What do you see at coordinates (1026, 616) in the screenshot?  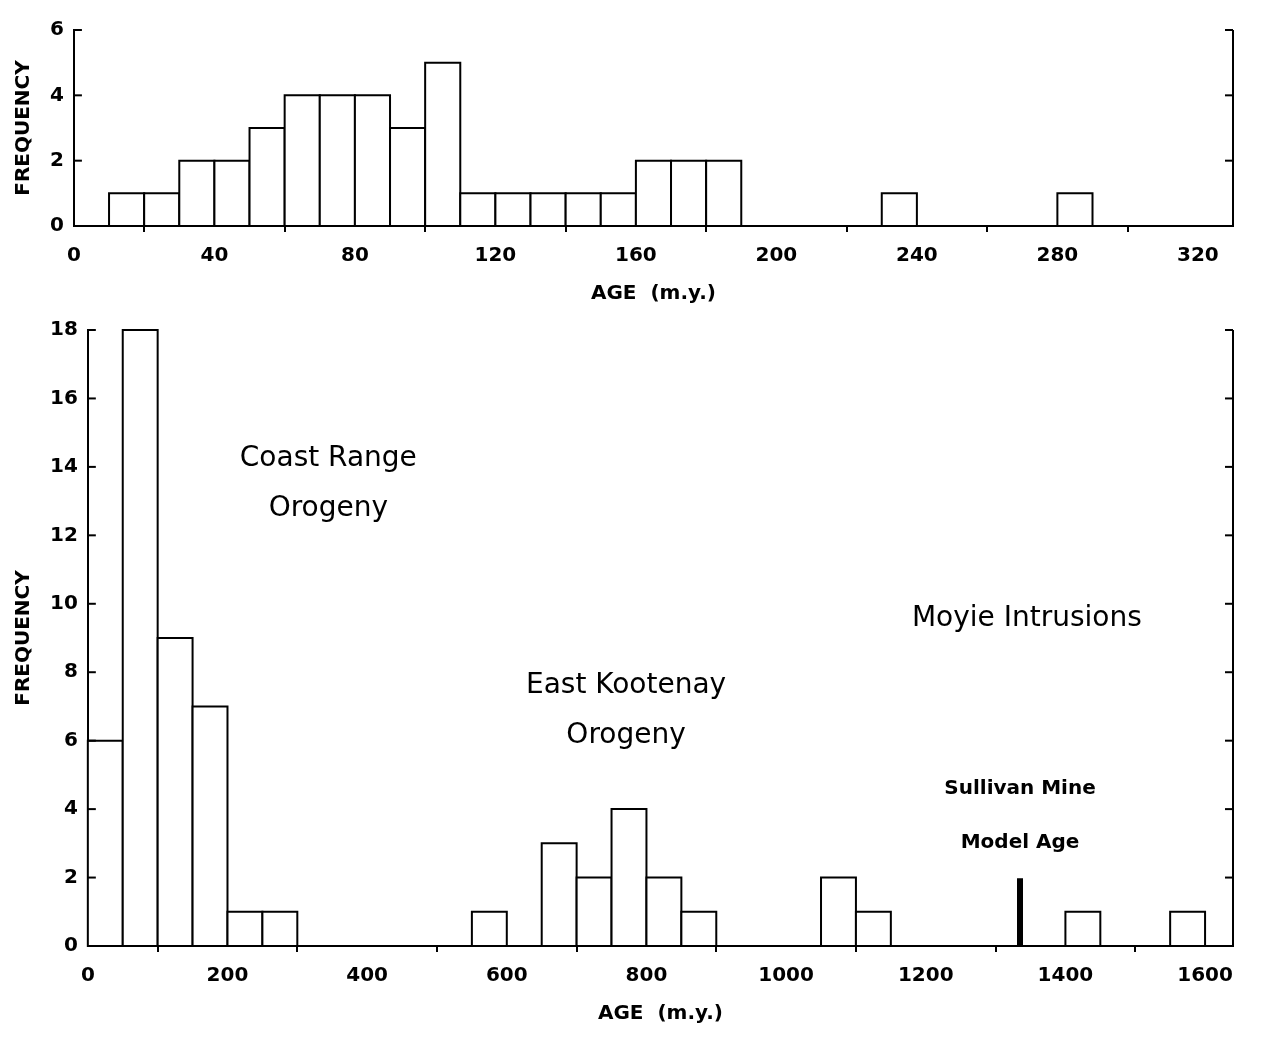 I see `annotation: Moyie Intrusions` at bounding box center [1026, 616].